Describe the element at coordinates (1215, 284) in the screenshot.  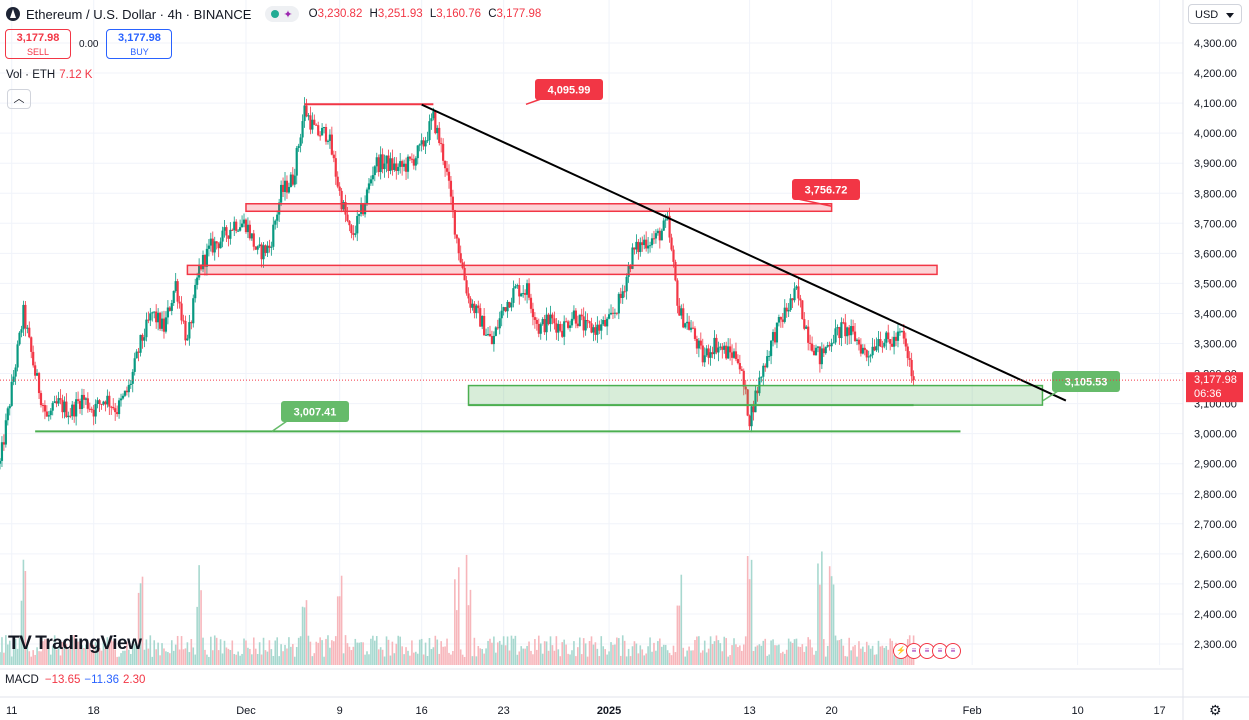
I see `price-tick-label: 3,500.00` at that location.